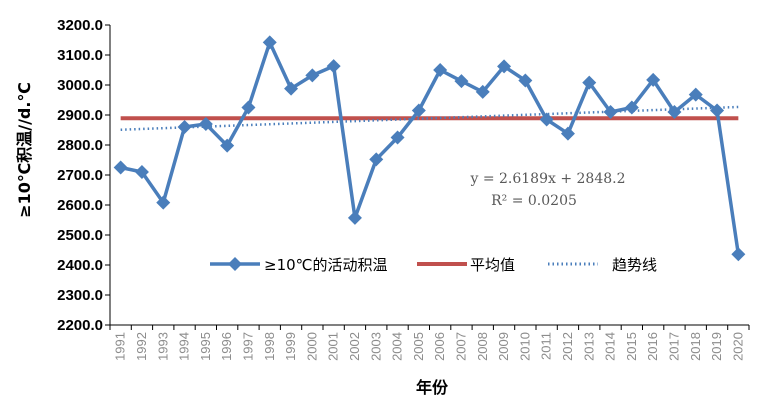  I want to click on x-tick-label: 1994, so click(184, 346).